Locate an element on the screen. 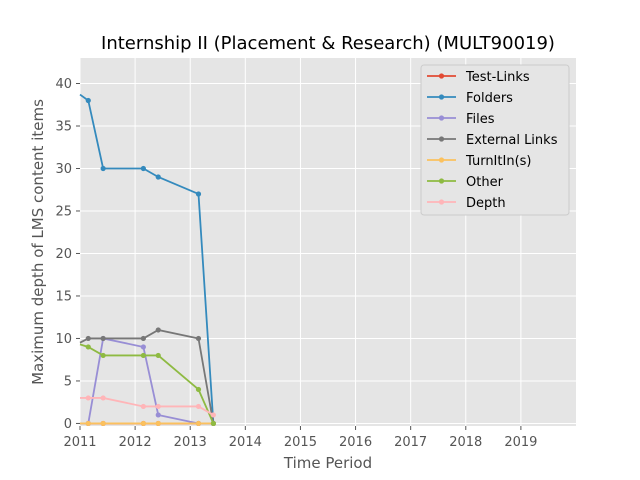  y-tick-label: 5 is located at coordinates (68, 381).